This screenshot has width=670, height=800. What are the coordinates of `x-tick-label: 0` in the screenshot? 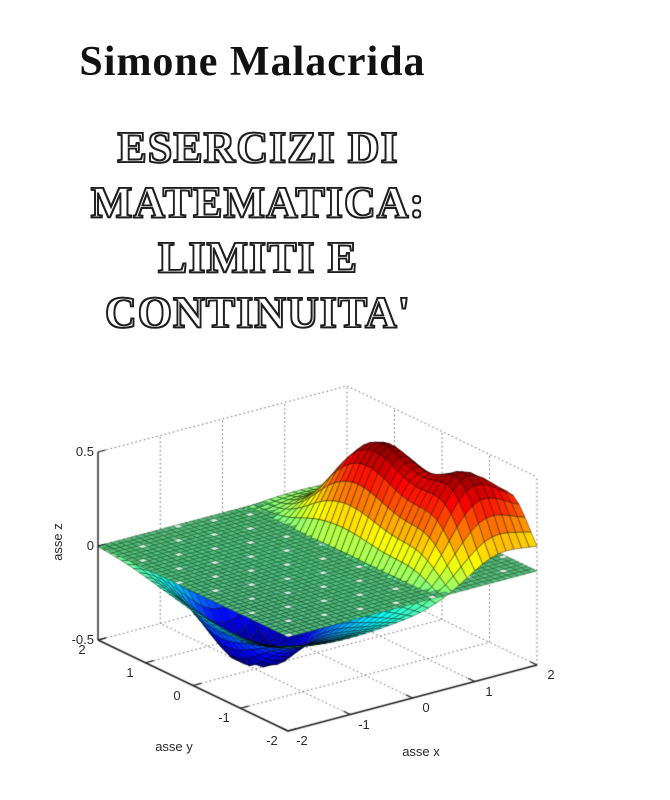 It's located at (426, 707).